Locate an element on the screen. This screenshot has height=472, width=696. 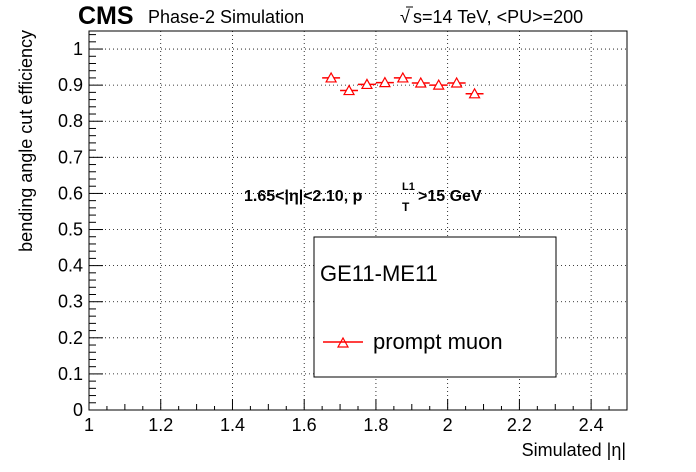
x-tick-label: 1.4 is located at coordinates (232, 425).